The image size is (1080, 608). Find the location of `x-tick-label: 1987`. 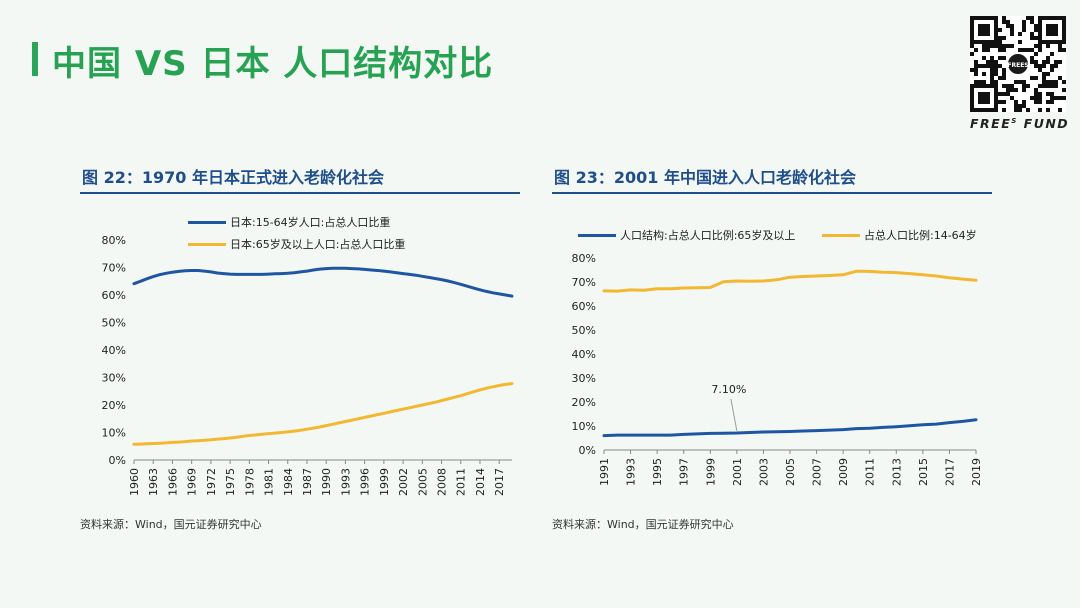

x-tick-label: 1987 is located at coordinates (307, 482).